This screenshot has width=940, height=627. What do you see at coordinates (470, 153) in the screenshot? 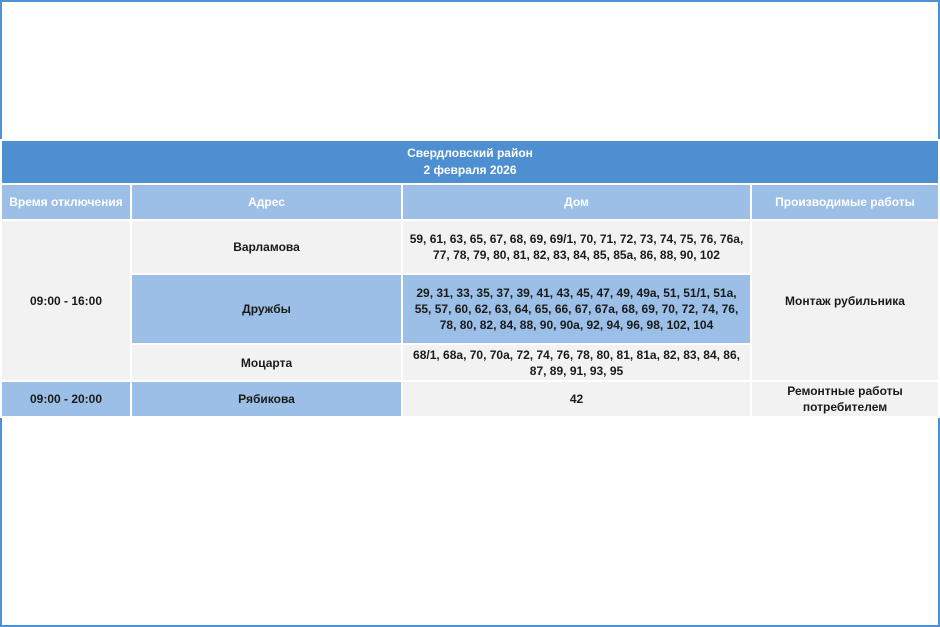
I see `district-title: Свердловский район` at bounding box center [470, 153].